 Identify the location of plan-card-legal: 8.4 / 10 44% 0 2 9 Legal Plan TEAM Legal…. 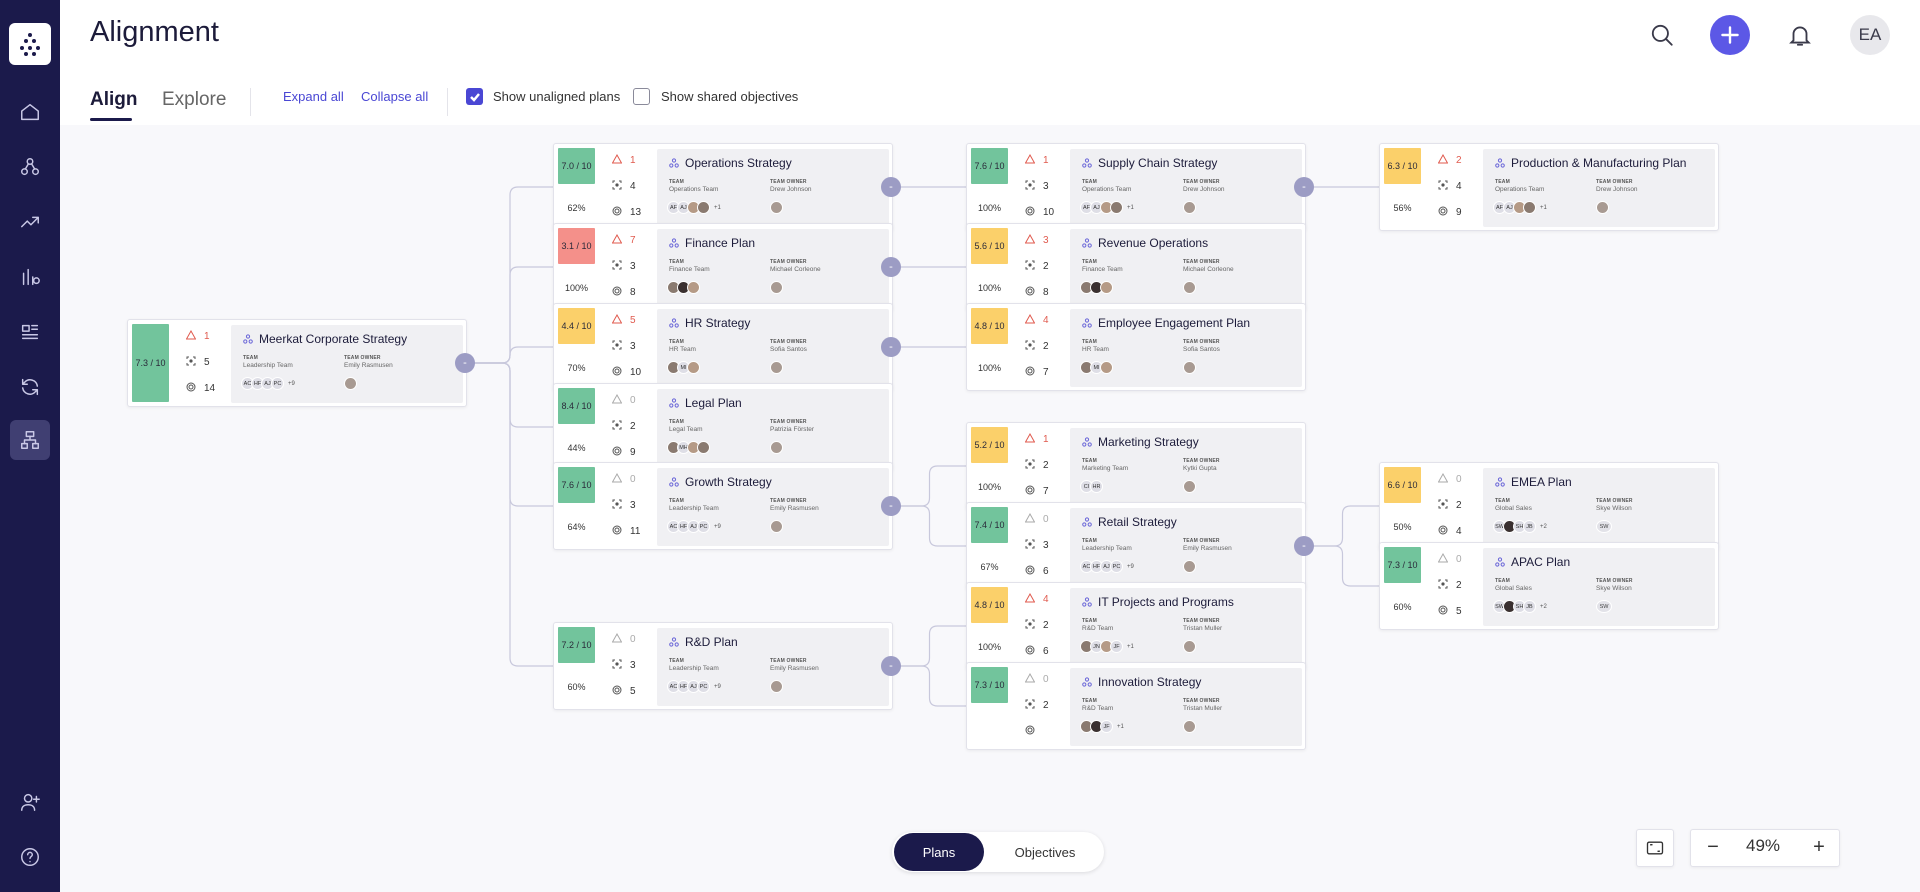
(723, 427).